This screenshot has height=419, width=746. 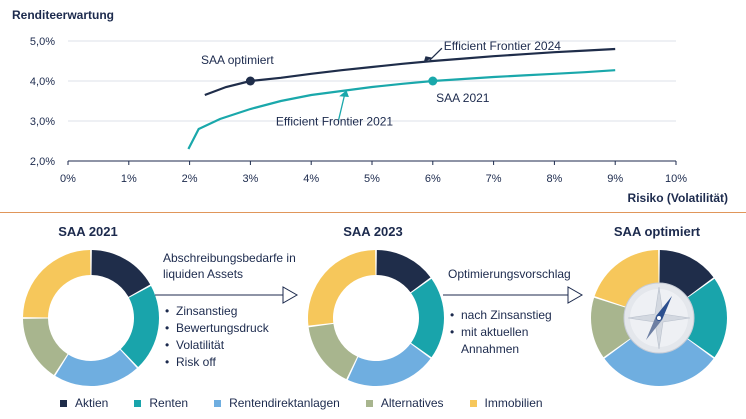 What do you see at coordinates (554, 179) in the screenshot?
I see `x-tick-label: 8%` at bounding box center [554, 179].